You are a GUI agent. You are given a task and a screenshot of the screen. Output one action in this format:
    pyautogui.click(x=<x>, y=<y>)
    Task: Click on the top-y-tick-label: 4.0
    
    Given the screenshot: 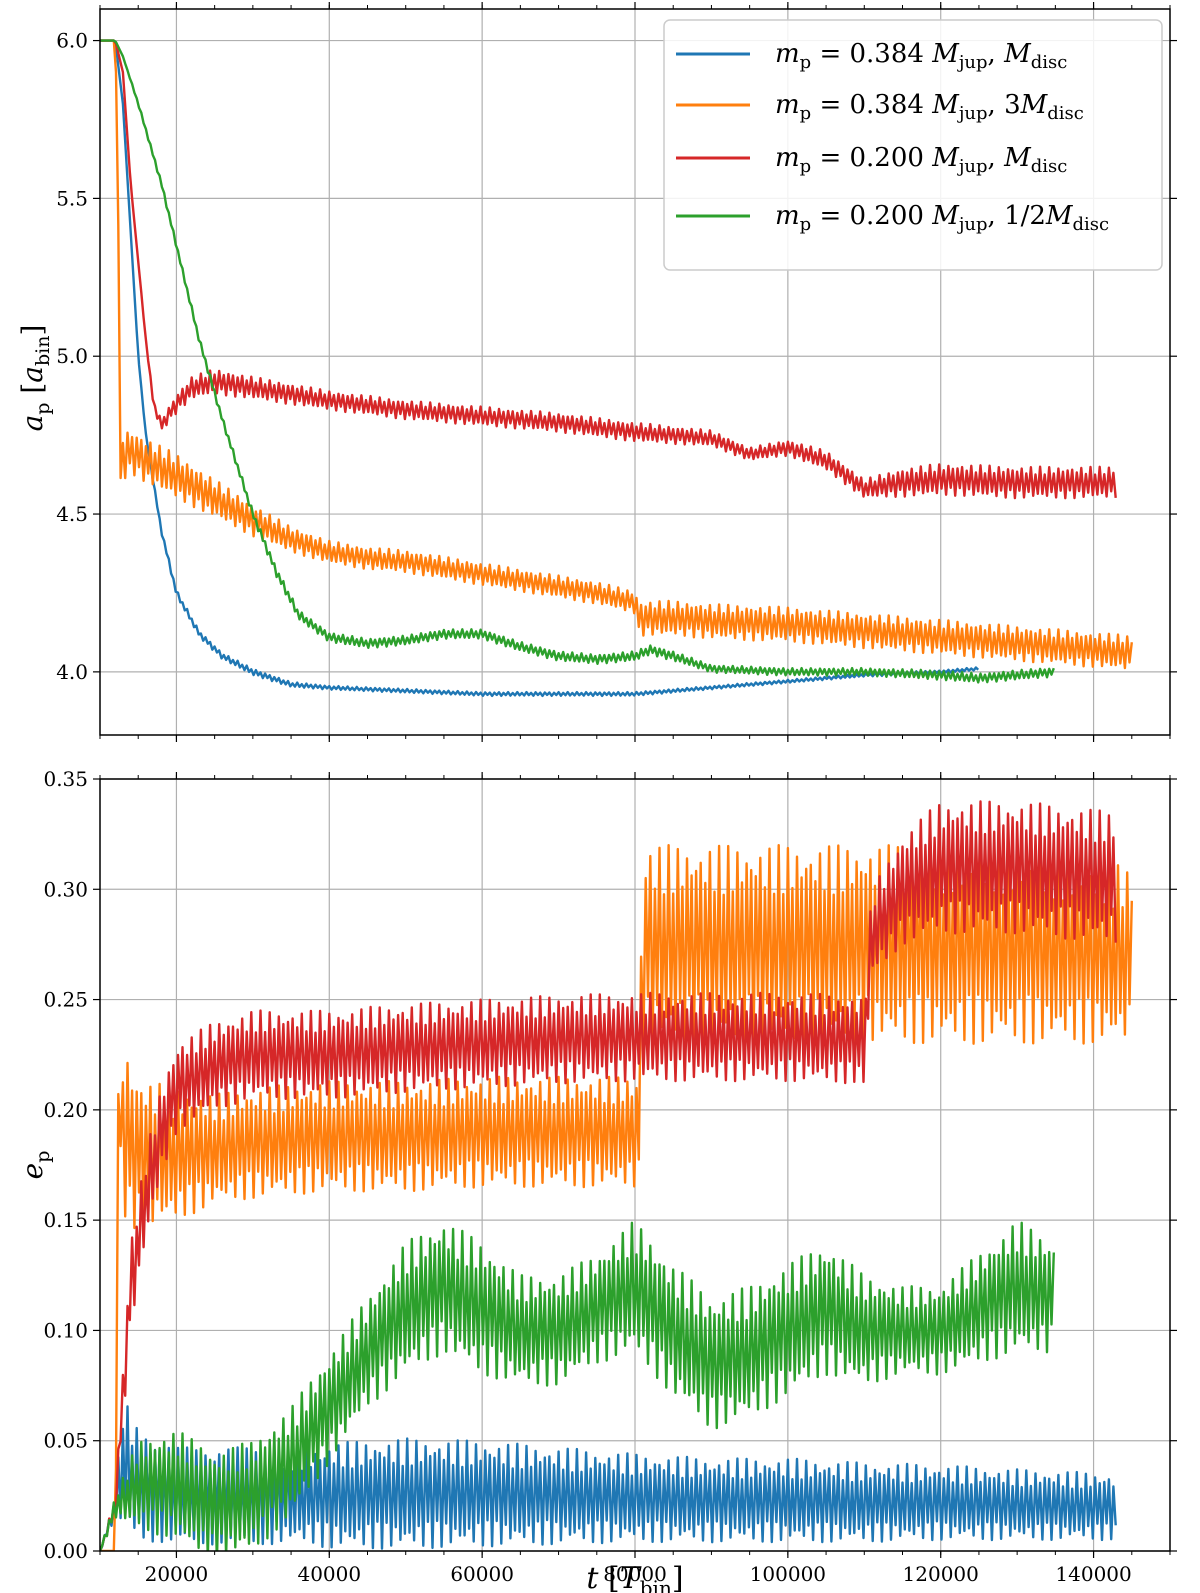 What is the action you would take?
    pyautogui.click(x=72, y=672)
    